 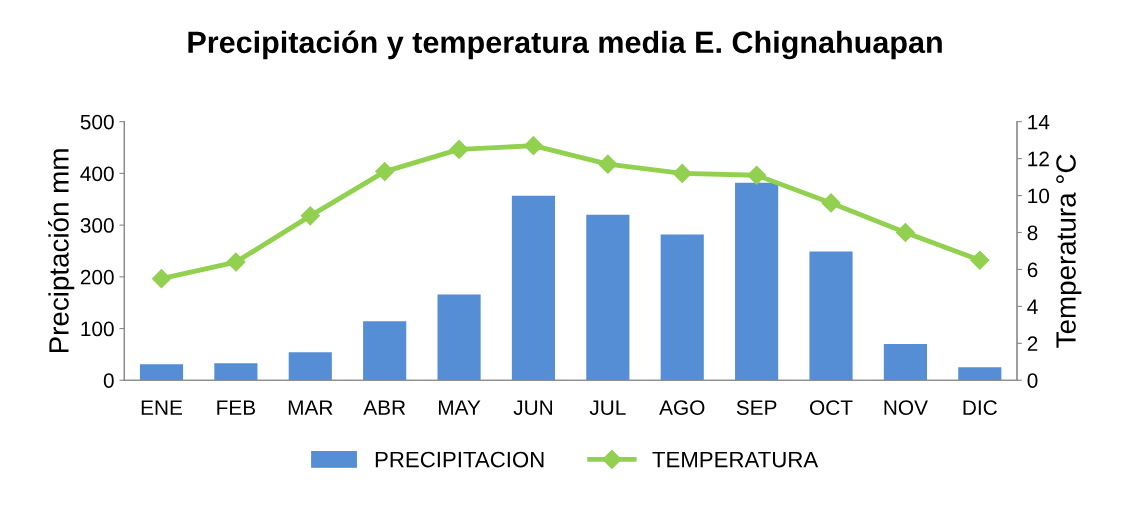 What do you see at coordinates (236, 407) in the screenshot?
I see `x-tick-label: FEB` at bounding box center [236, 407].